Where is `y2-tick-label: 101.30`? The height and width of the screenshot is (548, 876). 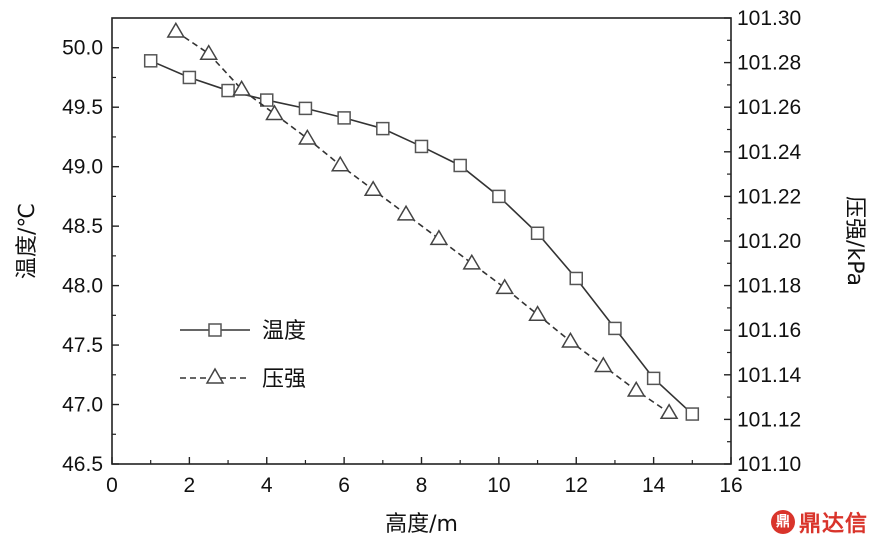 y2-tick-label: 101.30 is located at coordinates (769, 18).